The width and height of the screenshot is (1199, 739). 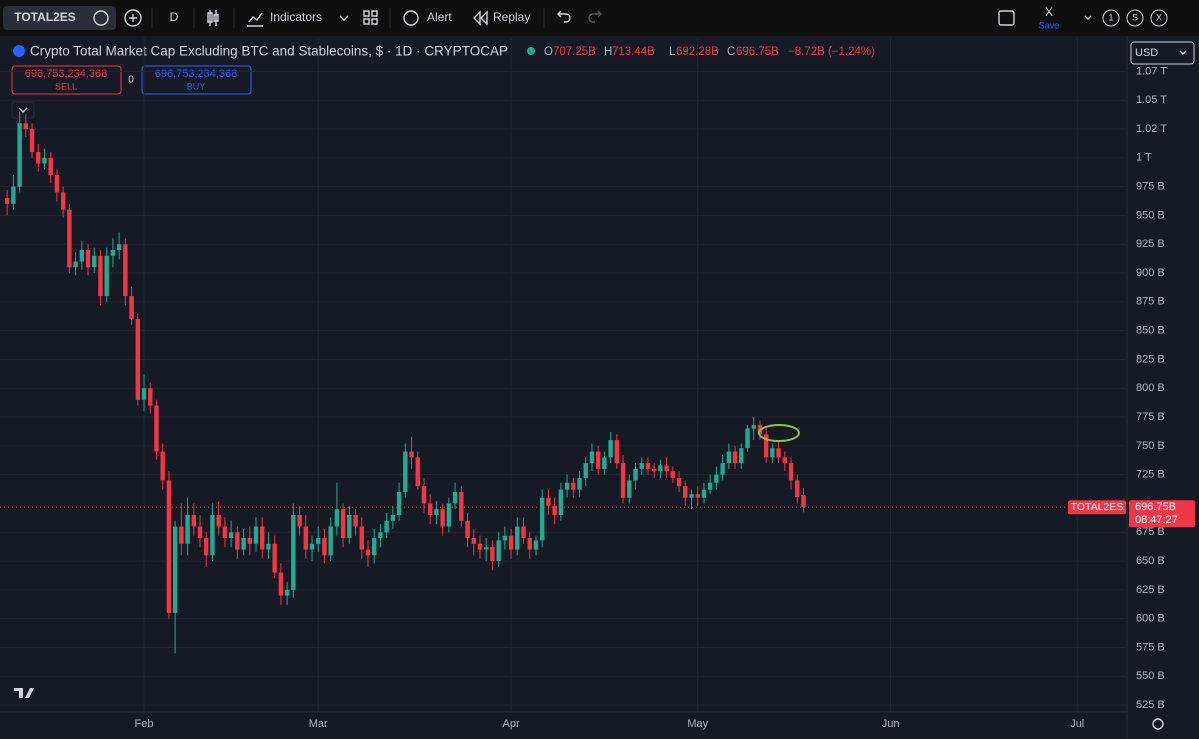 I want to click on settings-icon, so click(x=1158, y=724).